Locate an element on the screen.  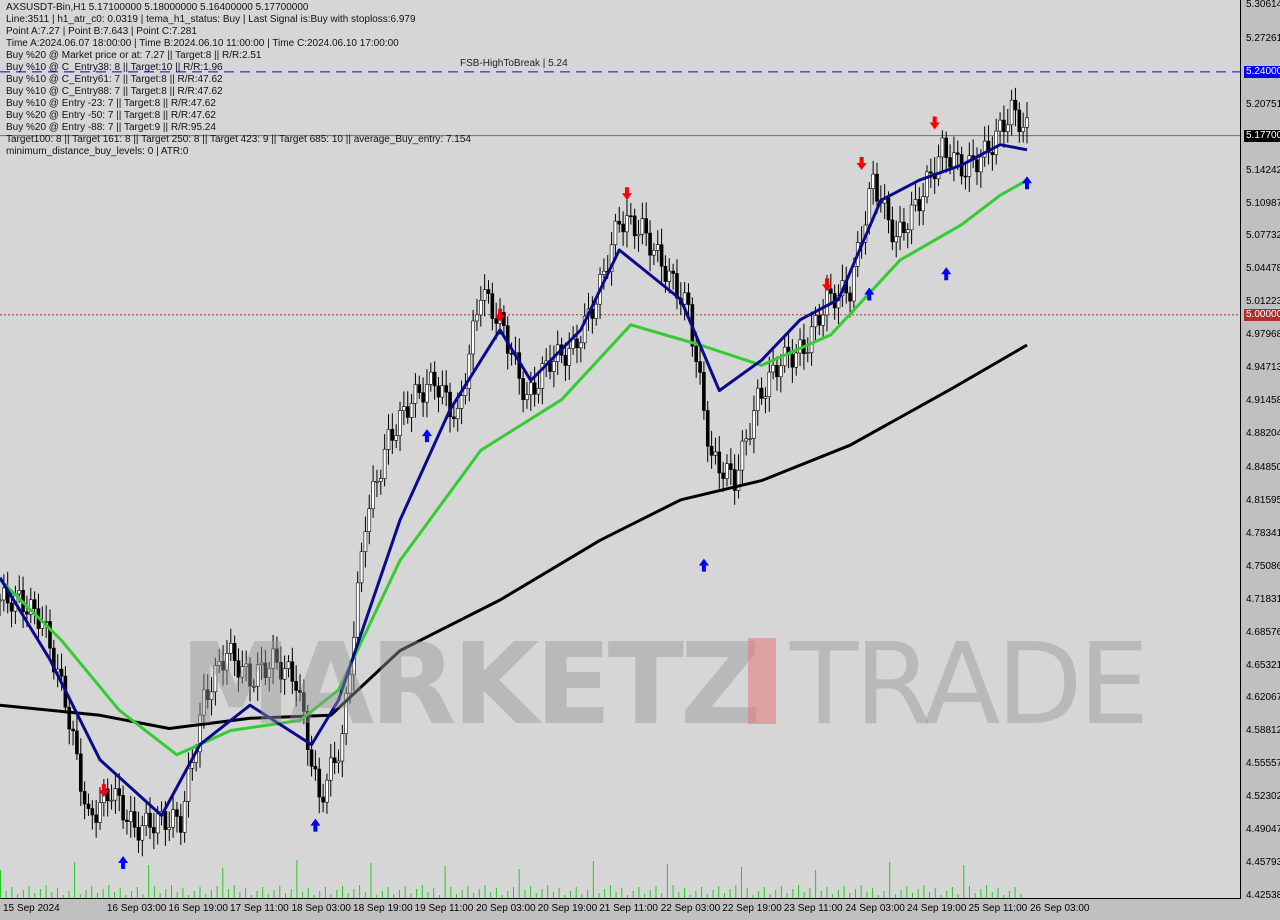
y-tick-label: 4.45793 is located at coordinates (1263, 863).